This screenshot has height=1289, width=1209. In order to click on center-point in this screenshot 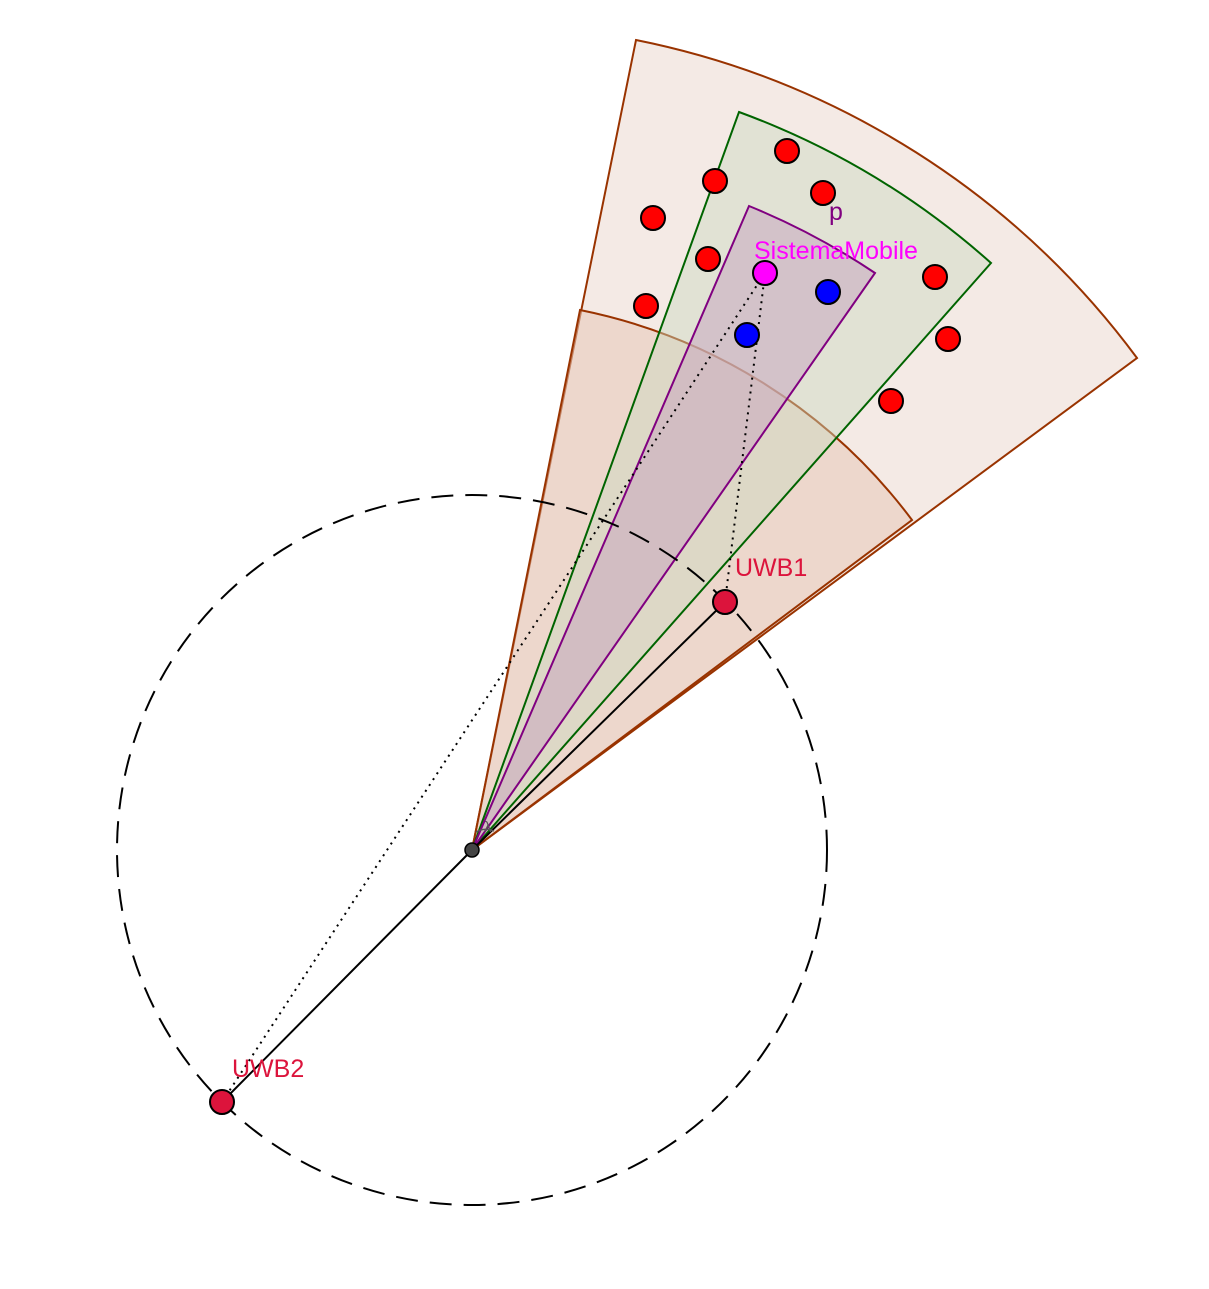, I will do `click(472, 850)`.